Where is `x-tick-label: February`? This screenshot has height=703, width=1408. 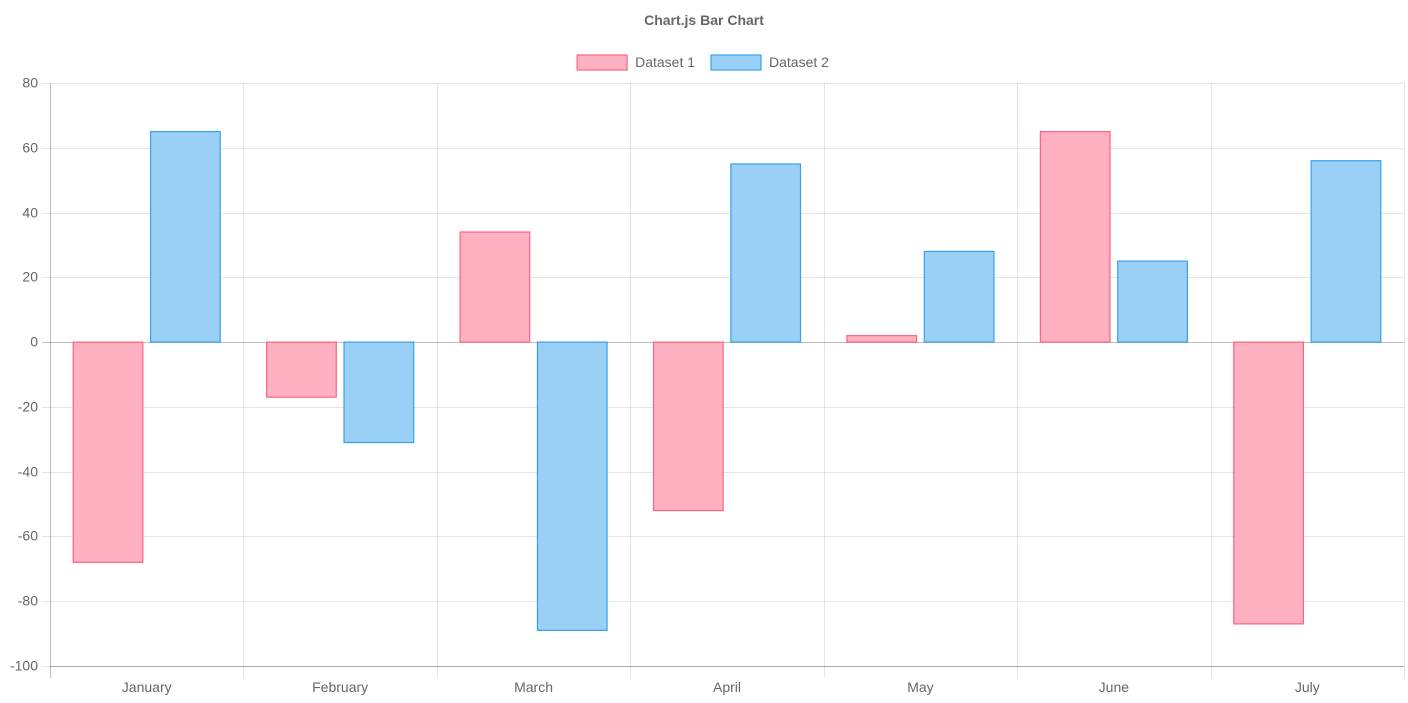
x-tick-label: February is located at coordinates (340, 687).